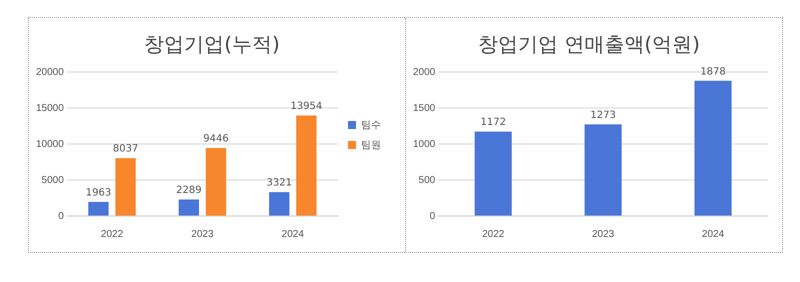 Image resolution: width=800 pixels, height=282 pixels. I want to click on data-label: 1273, so click(603, 115).